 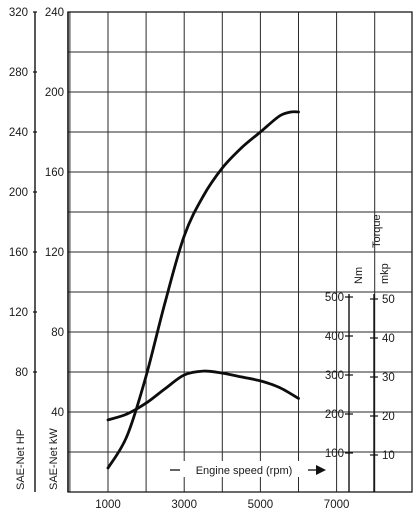 I want to click on mkp-tick-label: 50, so click(x=388, y=300).